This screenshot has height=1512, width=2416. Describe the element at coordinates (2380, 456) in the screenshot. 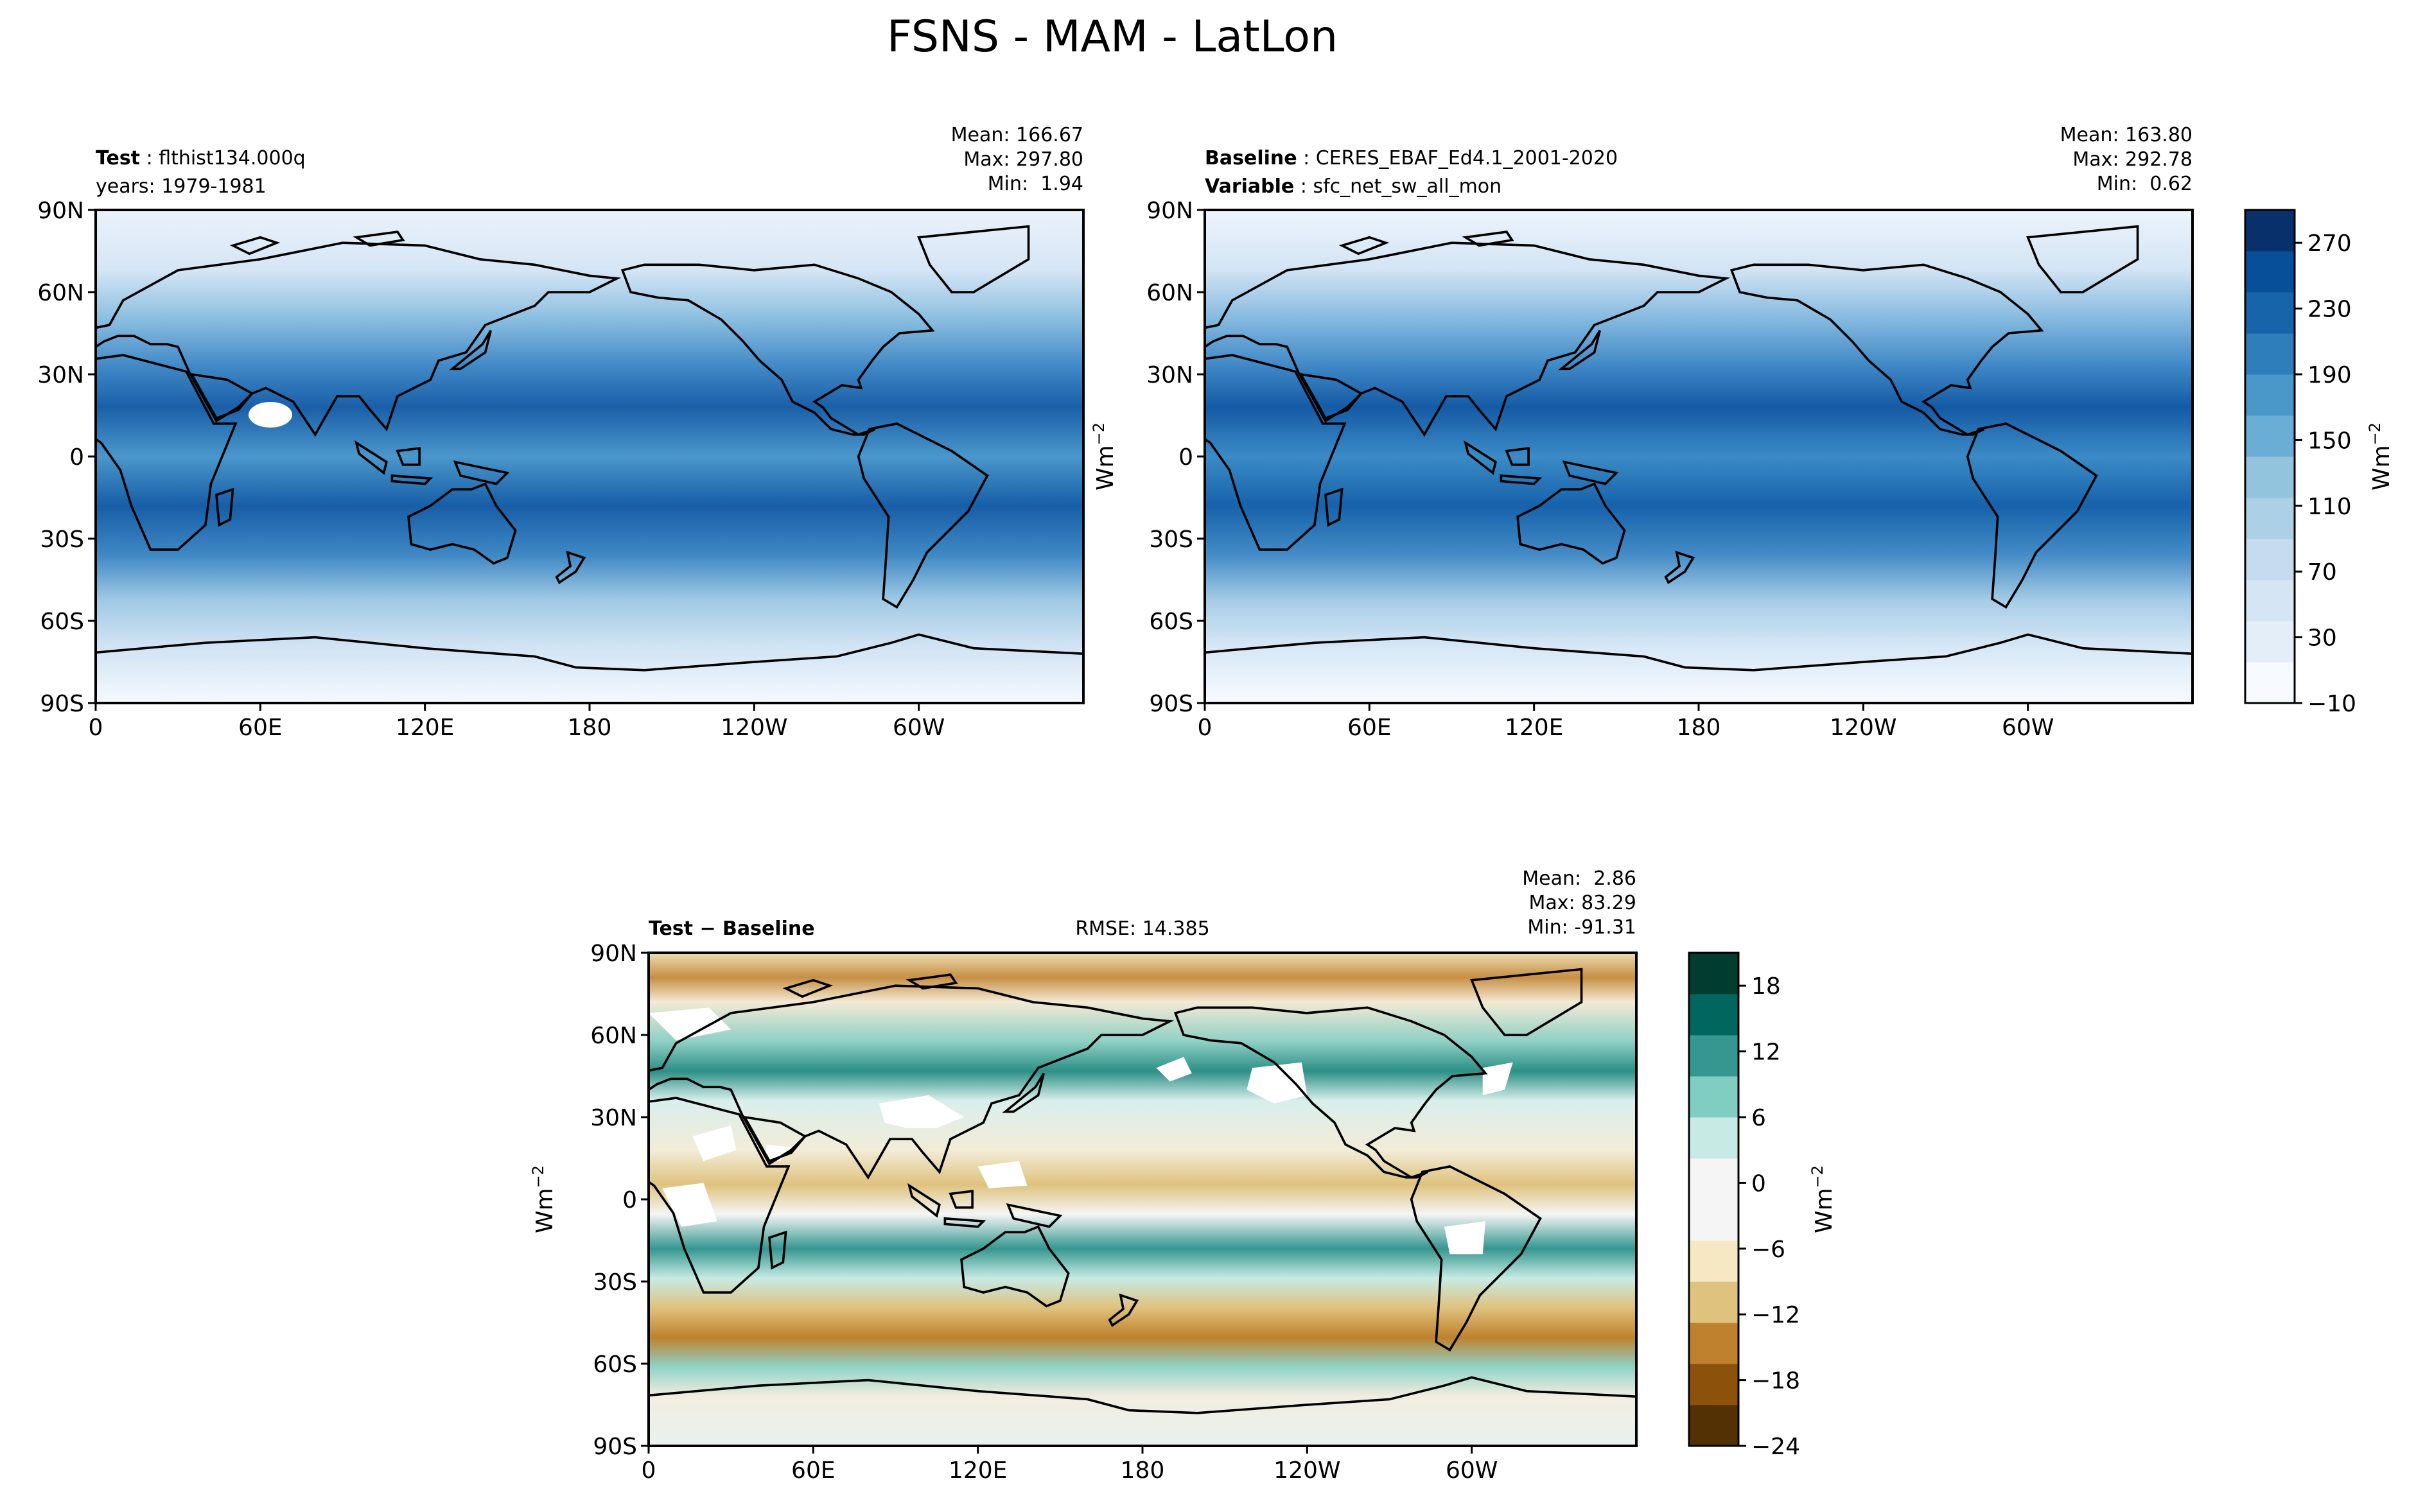

I see `main-colorbar-units: Wm−2` at that location.